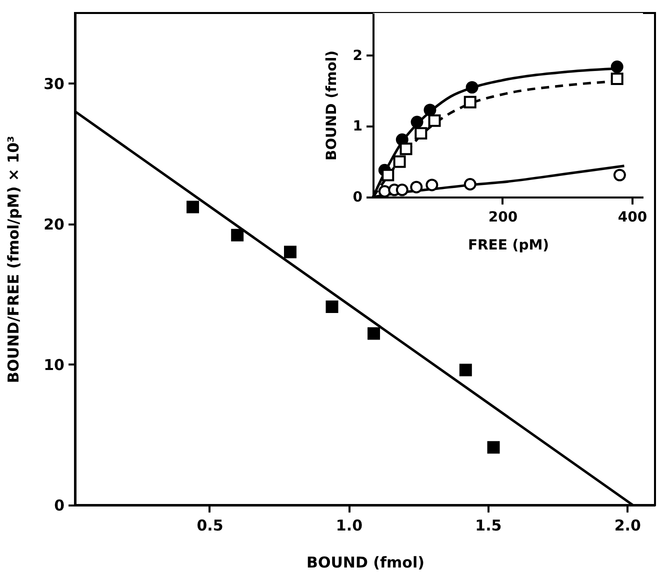 This screenshot has height=575, width=670. What do you see at coordinates (54, 224) in the screenshot?
I see `y-tick-label: 20` at bounding box center [54, 224].